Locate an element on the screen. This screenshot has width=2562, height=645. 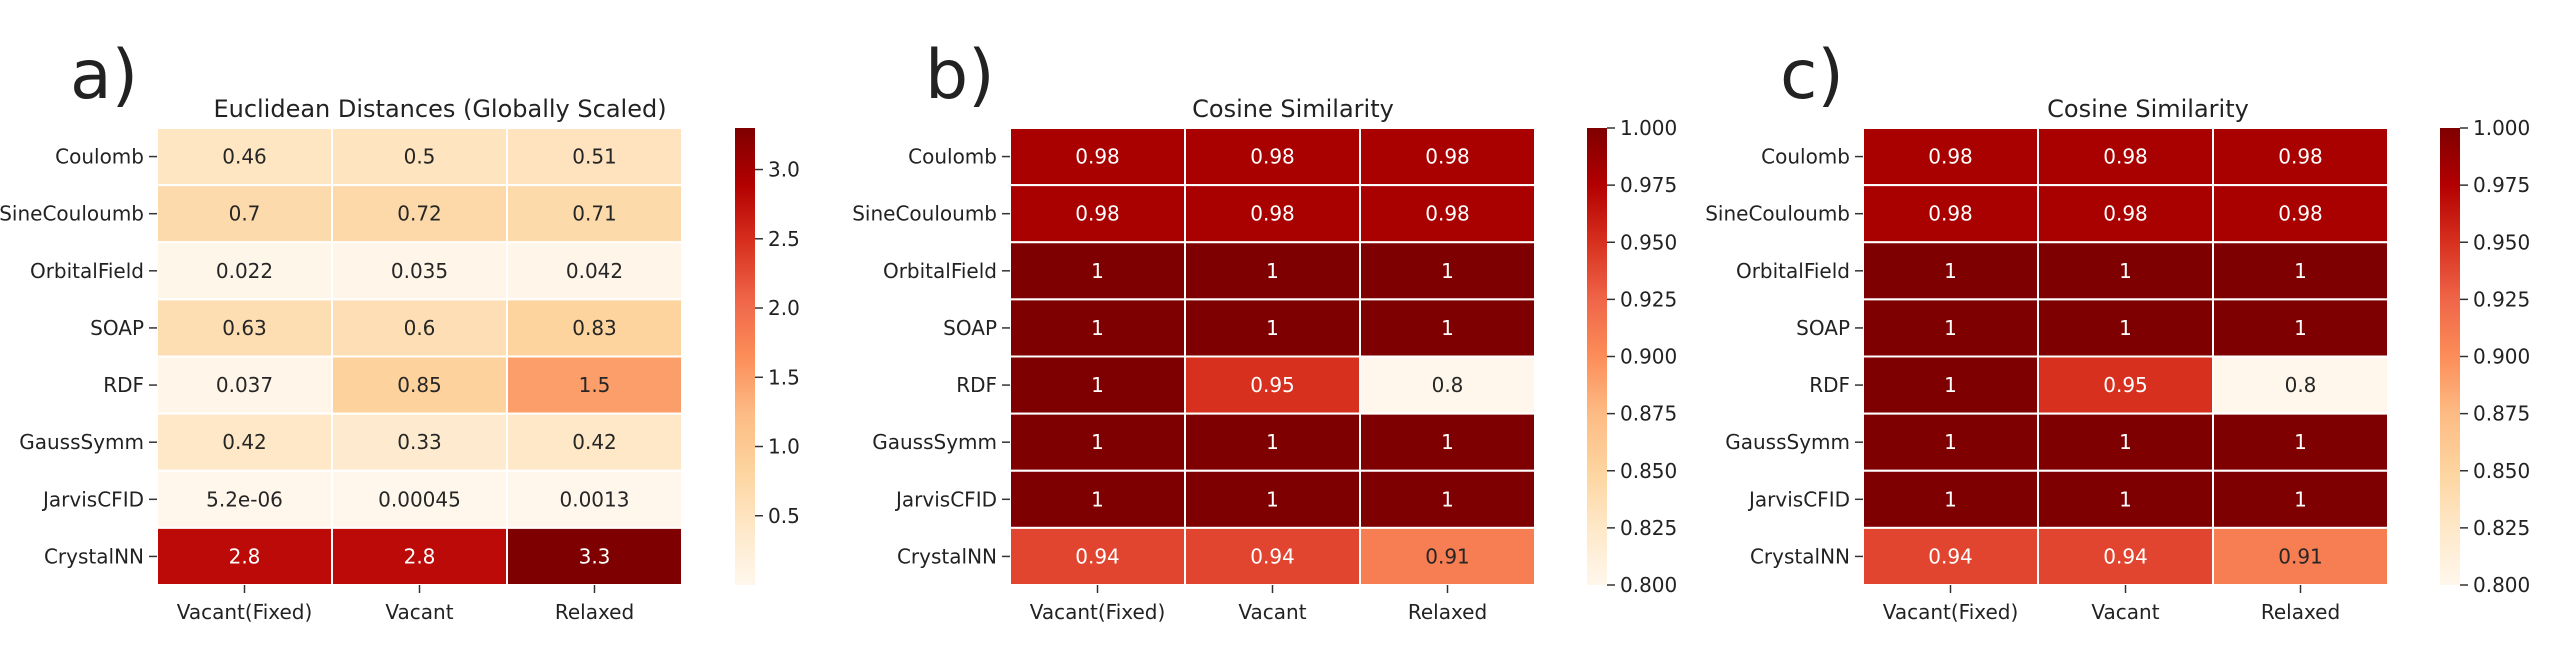
column-label: Relaxed is located at coordinates (1447, 612).